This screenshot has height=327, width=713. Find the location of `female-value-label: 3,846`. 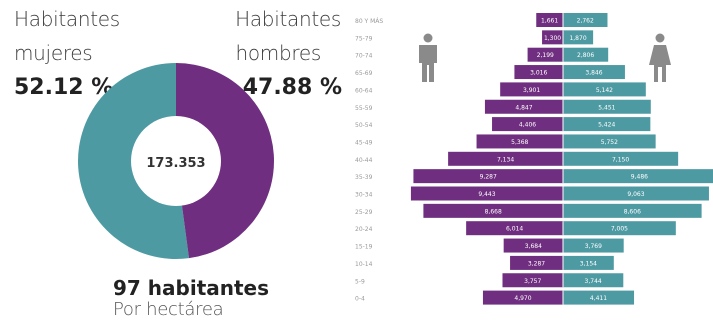

female-value-label: 3,846 is located at coordinates (593, 73).